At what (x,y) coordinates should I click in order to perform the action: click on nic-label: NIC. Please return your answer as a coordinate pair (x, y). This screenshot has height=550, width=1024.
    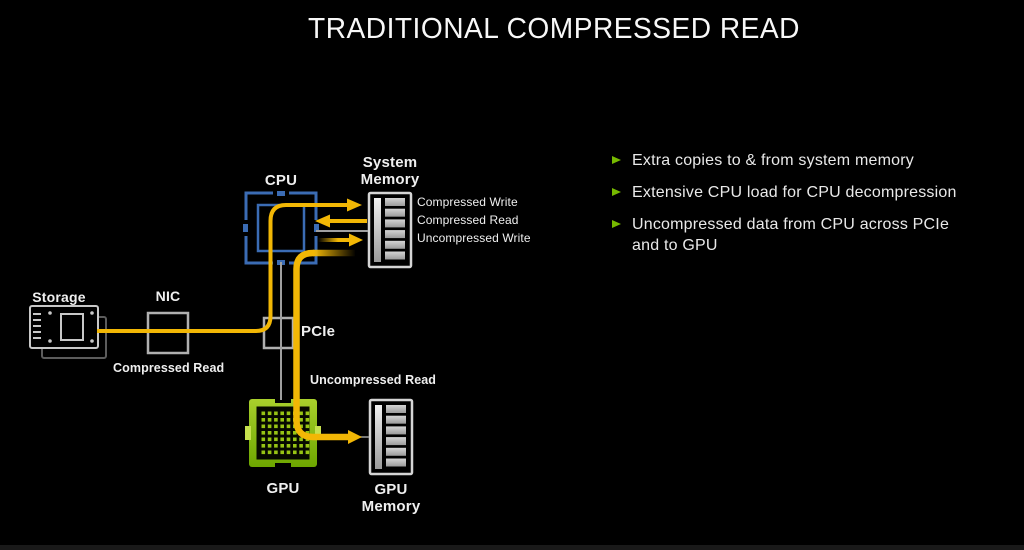
    Looking at the image, I should click on (168, 296).